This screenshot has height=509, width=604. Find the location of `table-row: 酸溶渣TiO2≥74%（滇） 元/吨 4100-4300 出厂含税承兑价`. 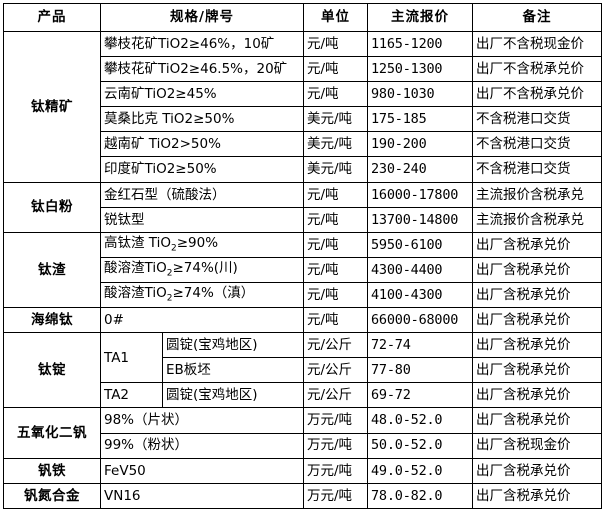

table-row: 酸溶渣TiO2≥74%（滇） 元/吨 4100-4300 出厂含税承兑价 is located at coordinates (303, 295).